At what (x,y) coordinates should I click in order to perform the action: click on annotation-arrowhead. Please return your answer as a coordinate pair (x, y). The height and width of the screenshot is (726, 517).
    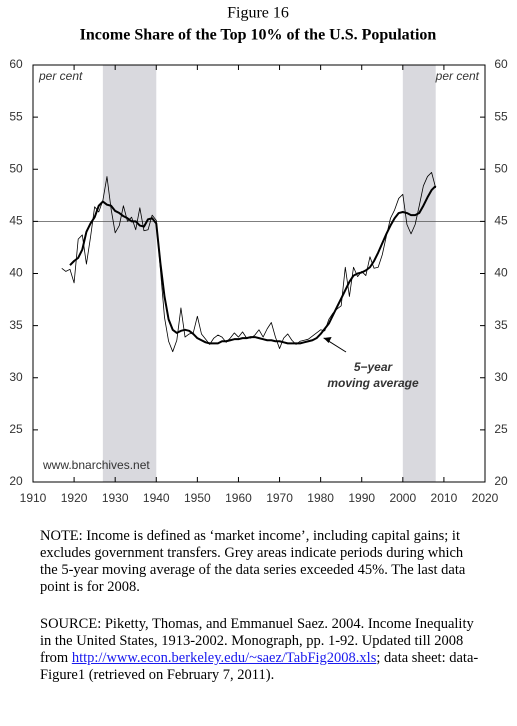
    Looking at the image, I should click on (327, 339).